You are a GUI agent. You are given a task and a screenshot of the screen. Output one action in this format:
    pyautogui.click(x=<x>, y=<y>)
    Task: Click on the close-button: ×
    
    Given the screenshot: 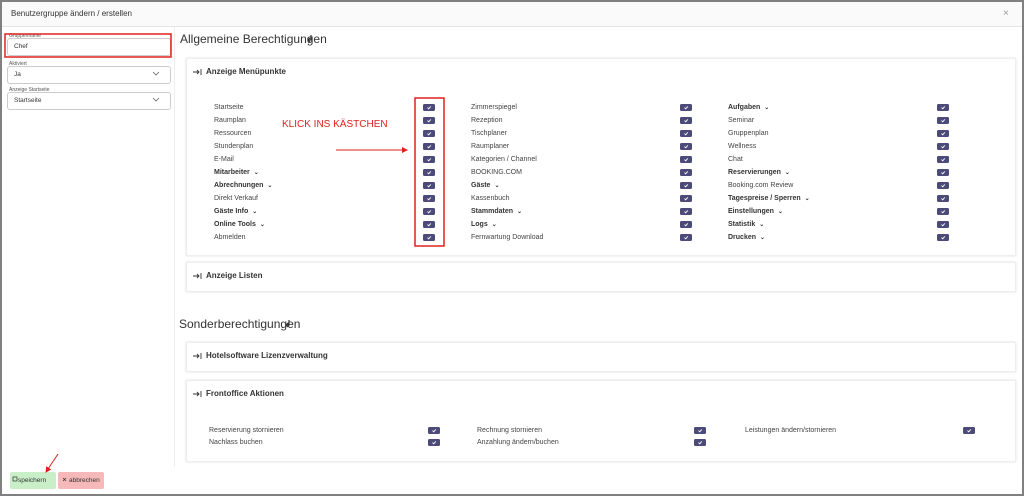 What is the action you would take?
    pyautogui.click(x=1006, y=13)
    